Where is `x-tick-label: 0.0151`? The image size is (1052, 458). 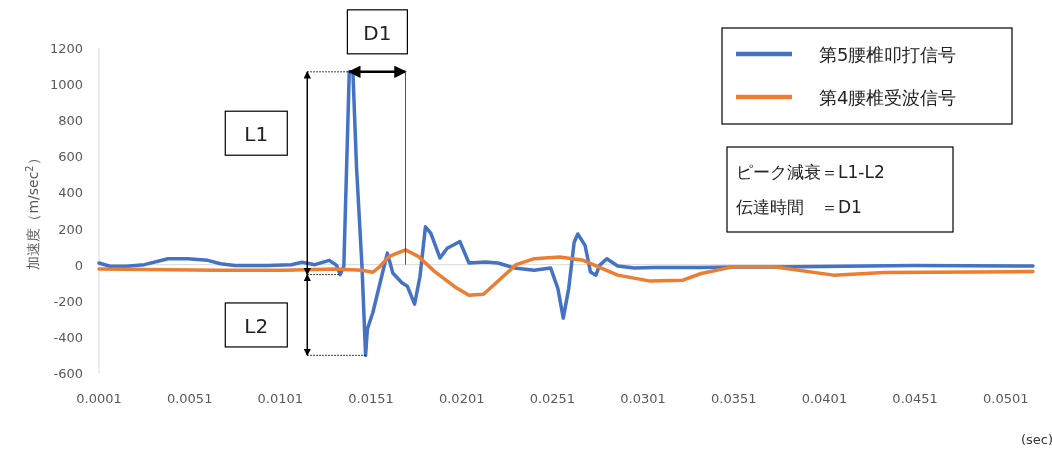
x-tick-label: 0.0151 is located at coordinates (371, 398).